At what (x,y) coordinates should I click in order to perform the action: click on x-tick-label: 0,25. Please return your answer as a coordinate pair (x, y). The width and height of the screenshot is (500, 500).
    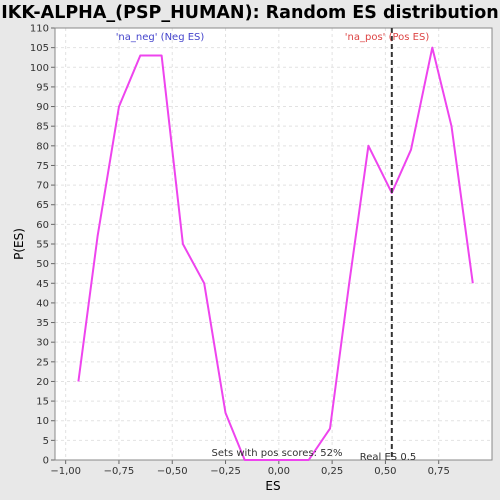
    Looking at the image, I should click on (332, 471).